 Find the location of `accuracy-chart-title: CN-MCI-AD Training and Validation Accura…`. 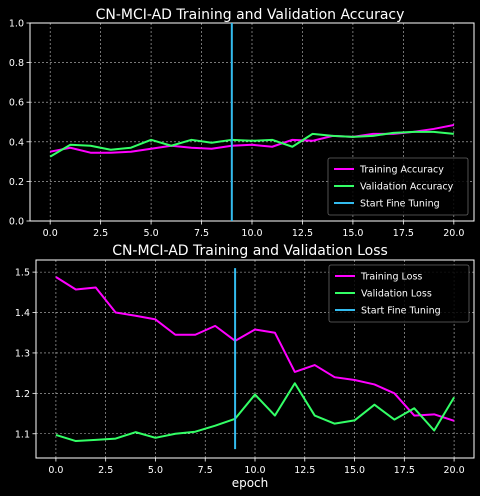

accuracy-chart-title: CN-MCI-AD Training and Validation Accura… is located at coordinates (250, 15).